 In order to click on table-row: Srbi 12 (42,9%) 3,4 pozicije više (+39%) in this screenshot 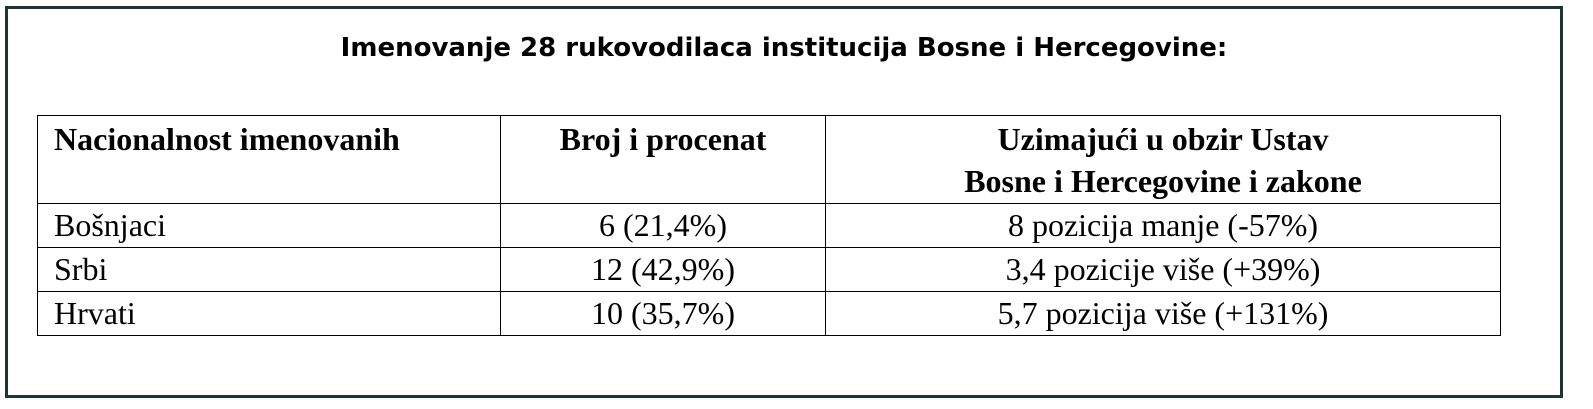, I will do `click(769, 269)`.